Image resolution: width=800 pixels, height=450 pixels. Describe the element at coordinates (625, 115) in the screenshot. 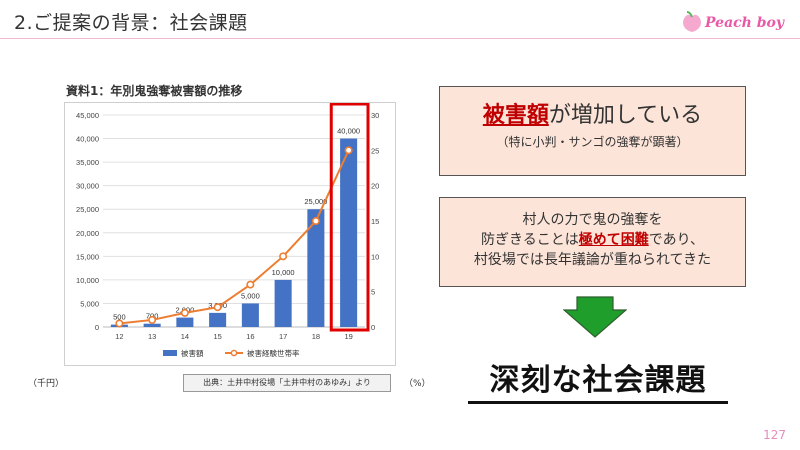

I see `key-point-rest: が増加している` at that location.